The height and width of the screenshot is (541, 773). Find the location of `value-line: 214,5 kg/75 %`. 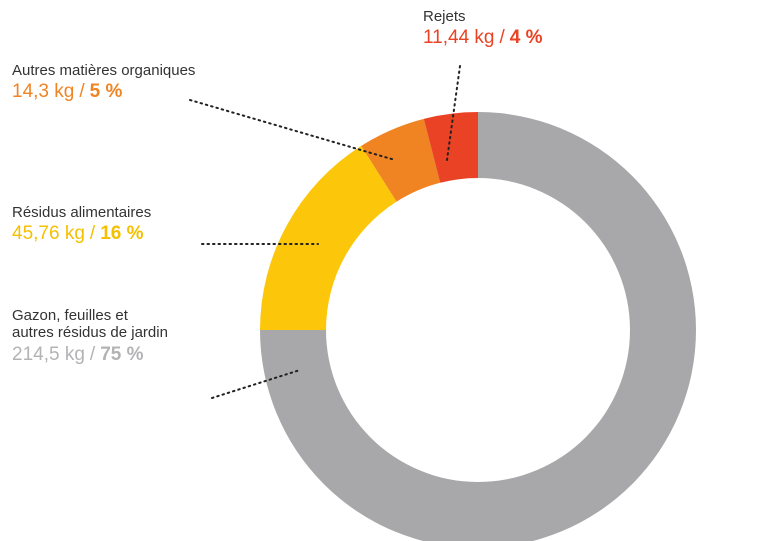

value-line: 214,5 kg/75 % is located at coordinates (90, 355).